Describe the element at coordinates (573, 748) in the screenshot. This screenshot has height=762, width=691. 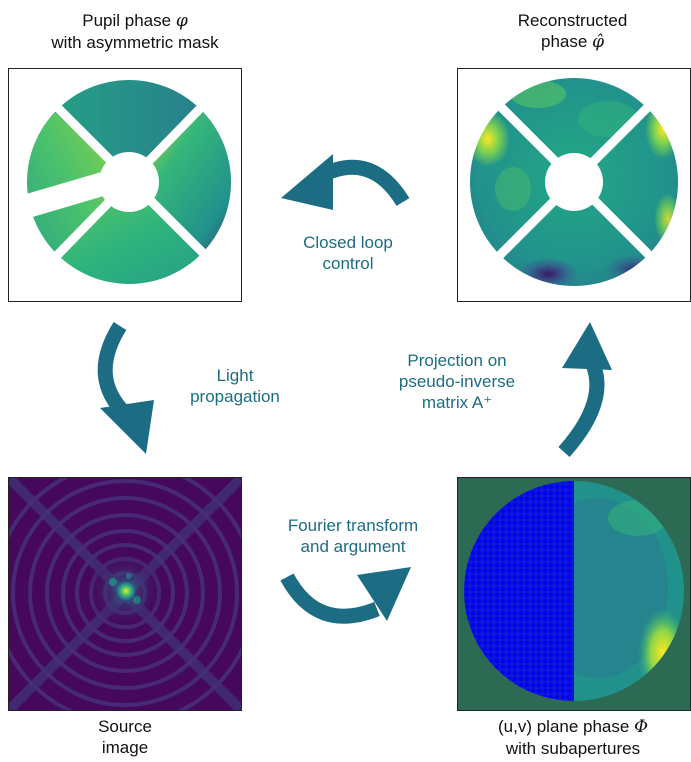
I see `uv-plane-subtitle: with subapertures` at that location.